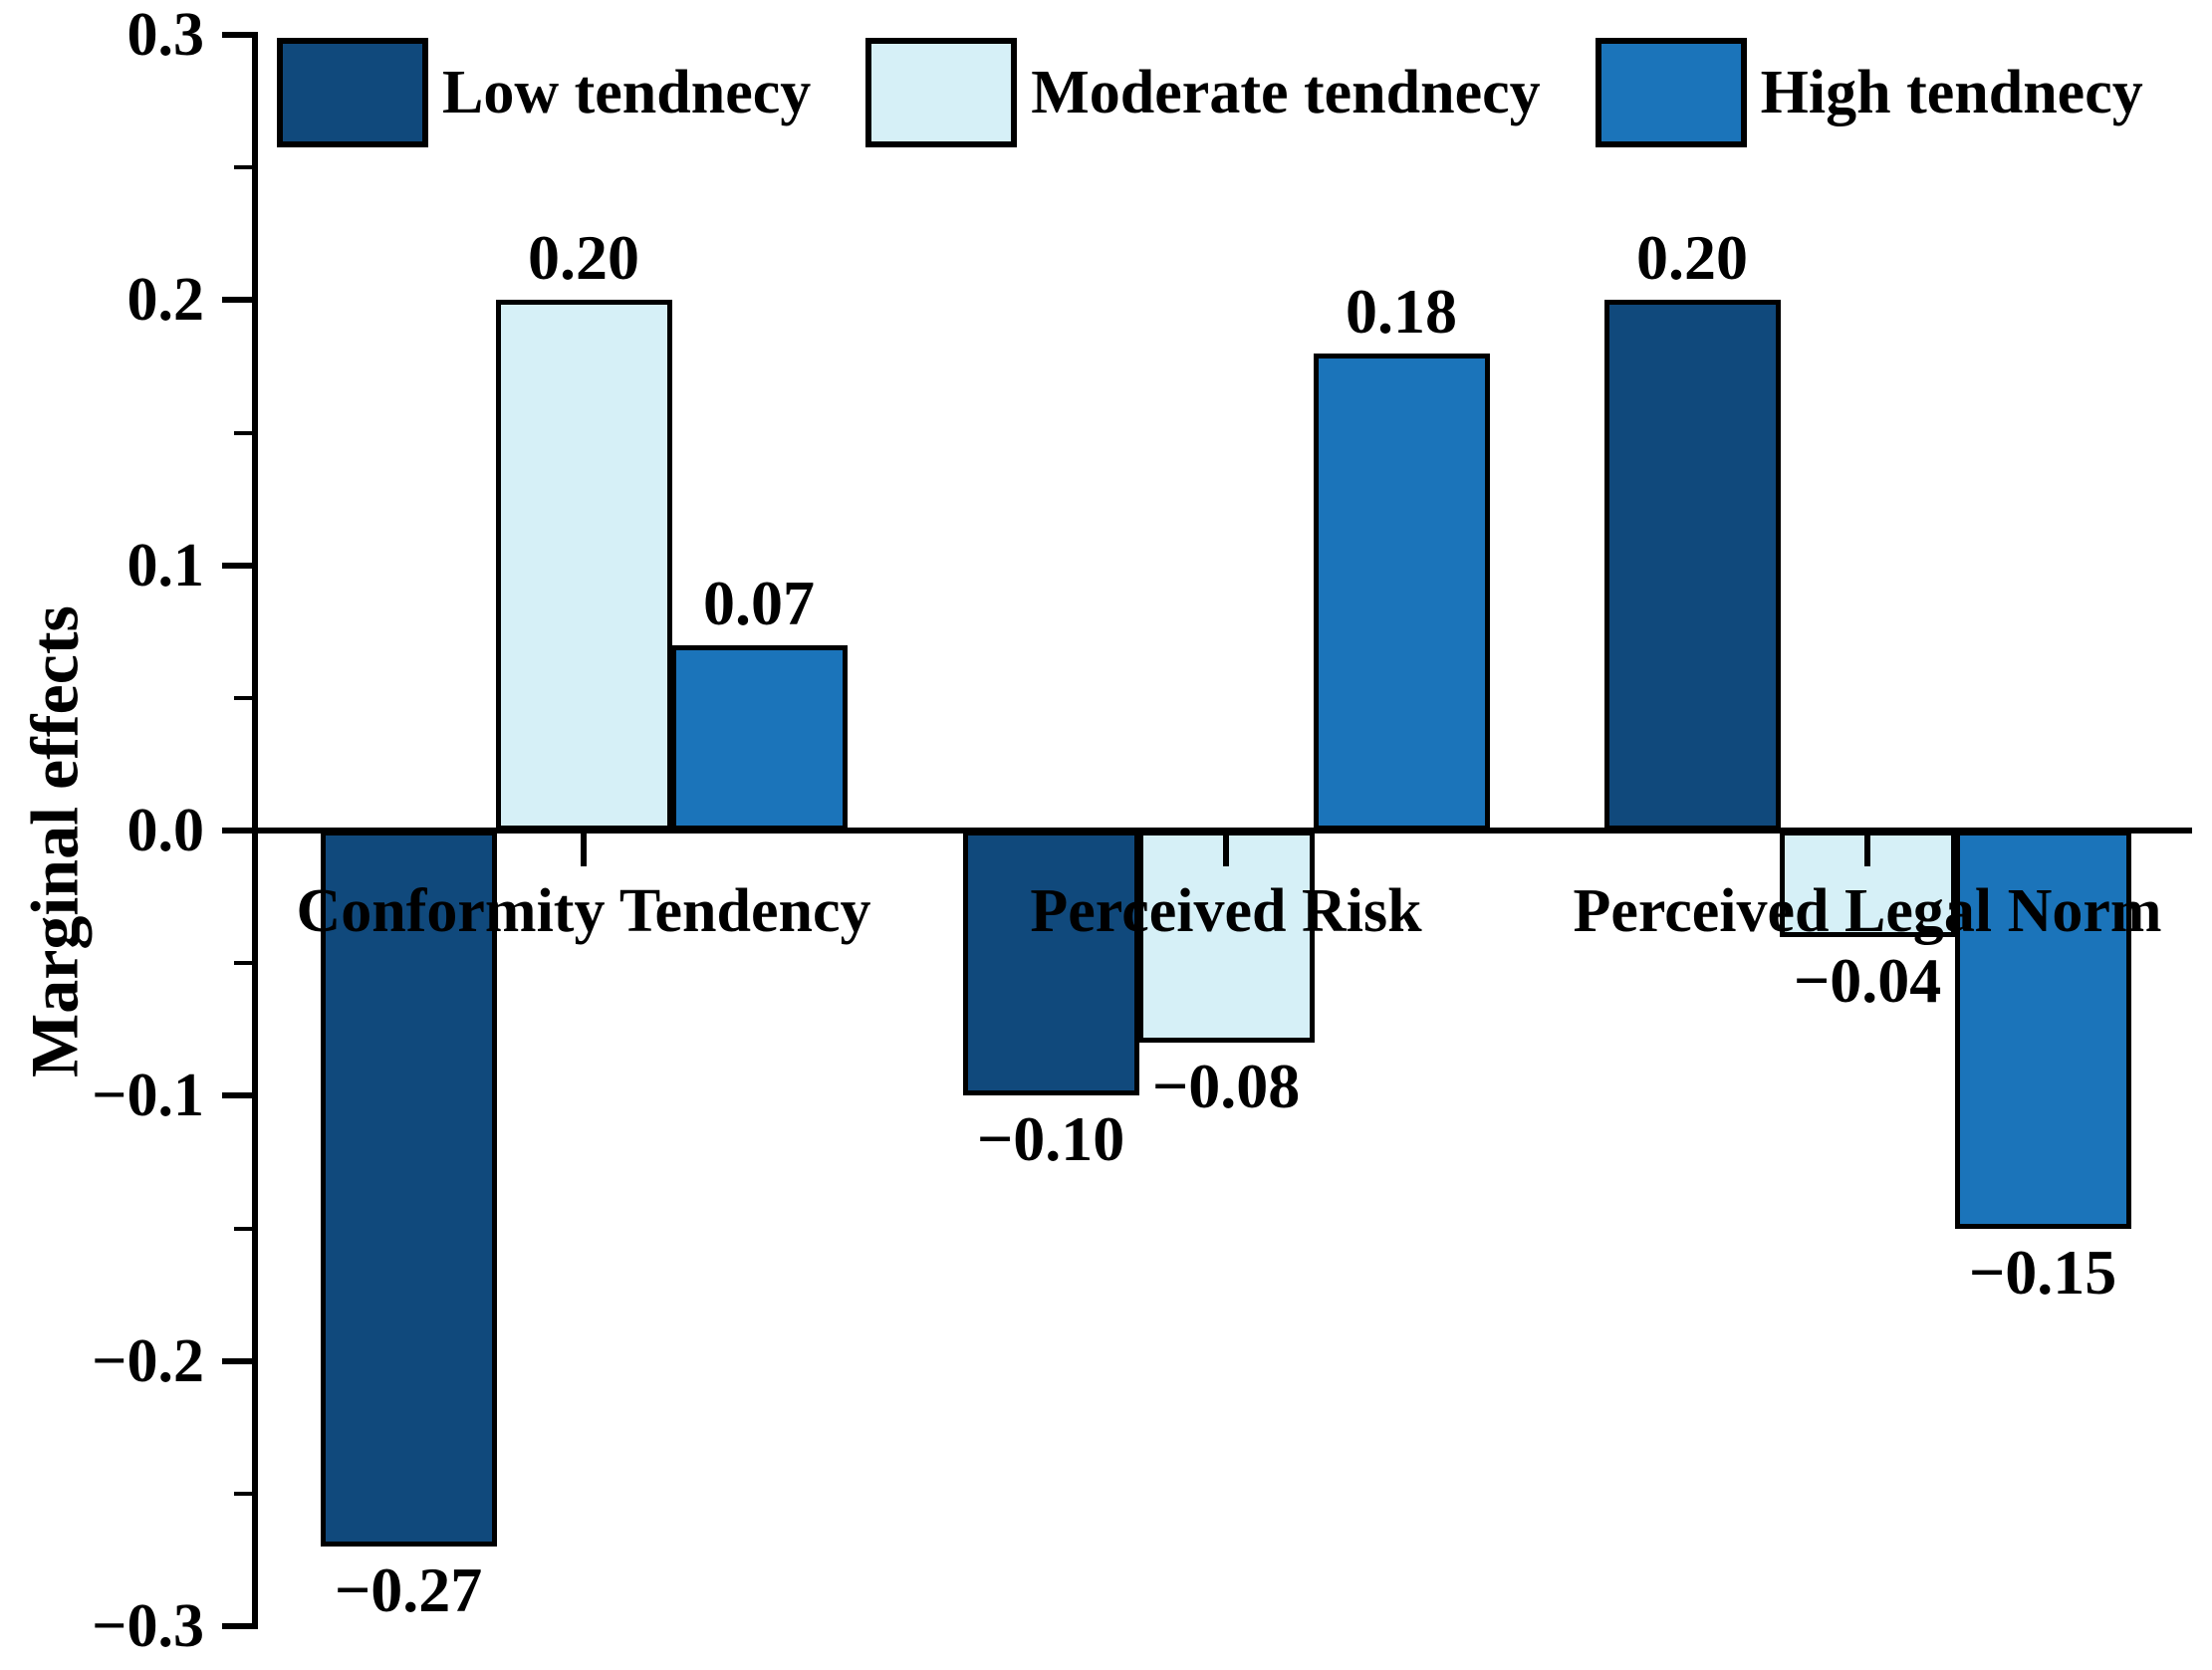  What do you see at coordinates (627, 92) in the screenshot?
I see `legend-label: Low tendnecy` at bounding box center [627, 92].